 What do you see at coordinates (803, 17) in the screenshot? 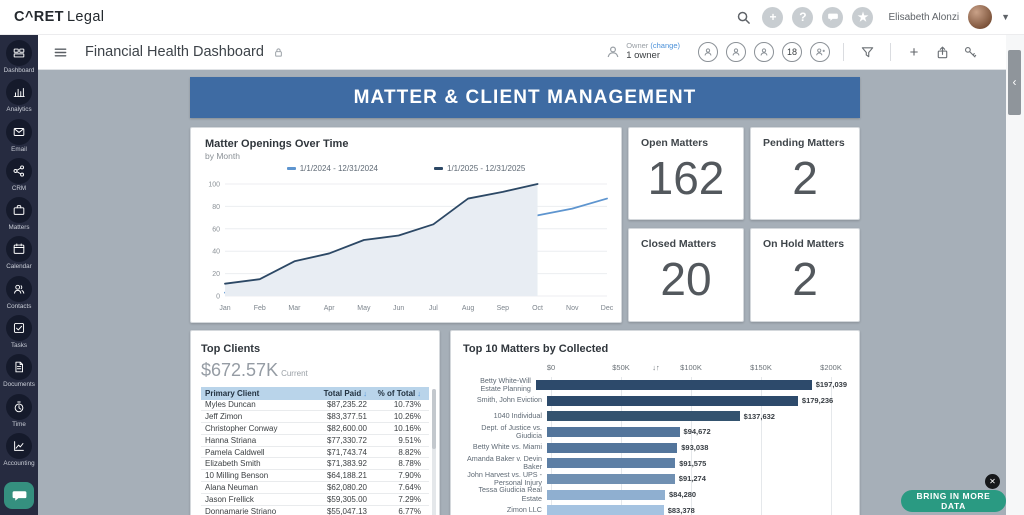
I see `help-icon: ?` at bounding box center [803, 17].